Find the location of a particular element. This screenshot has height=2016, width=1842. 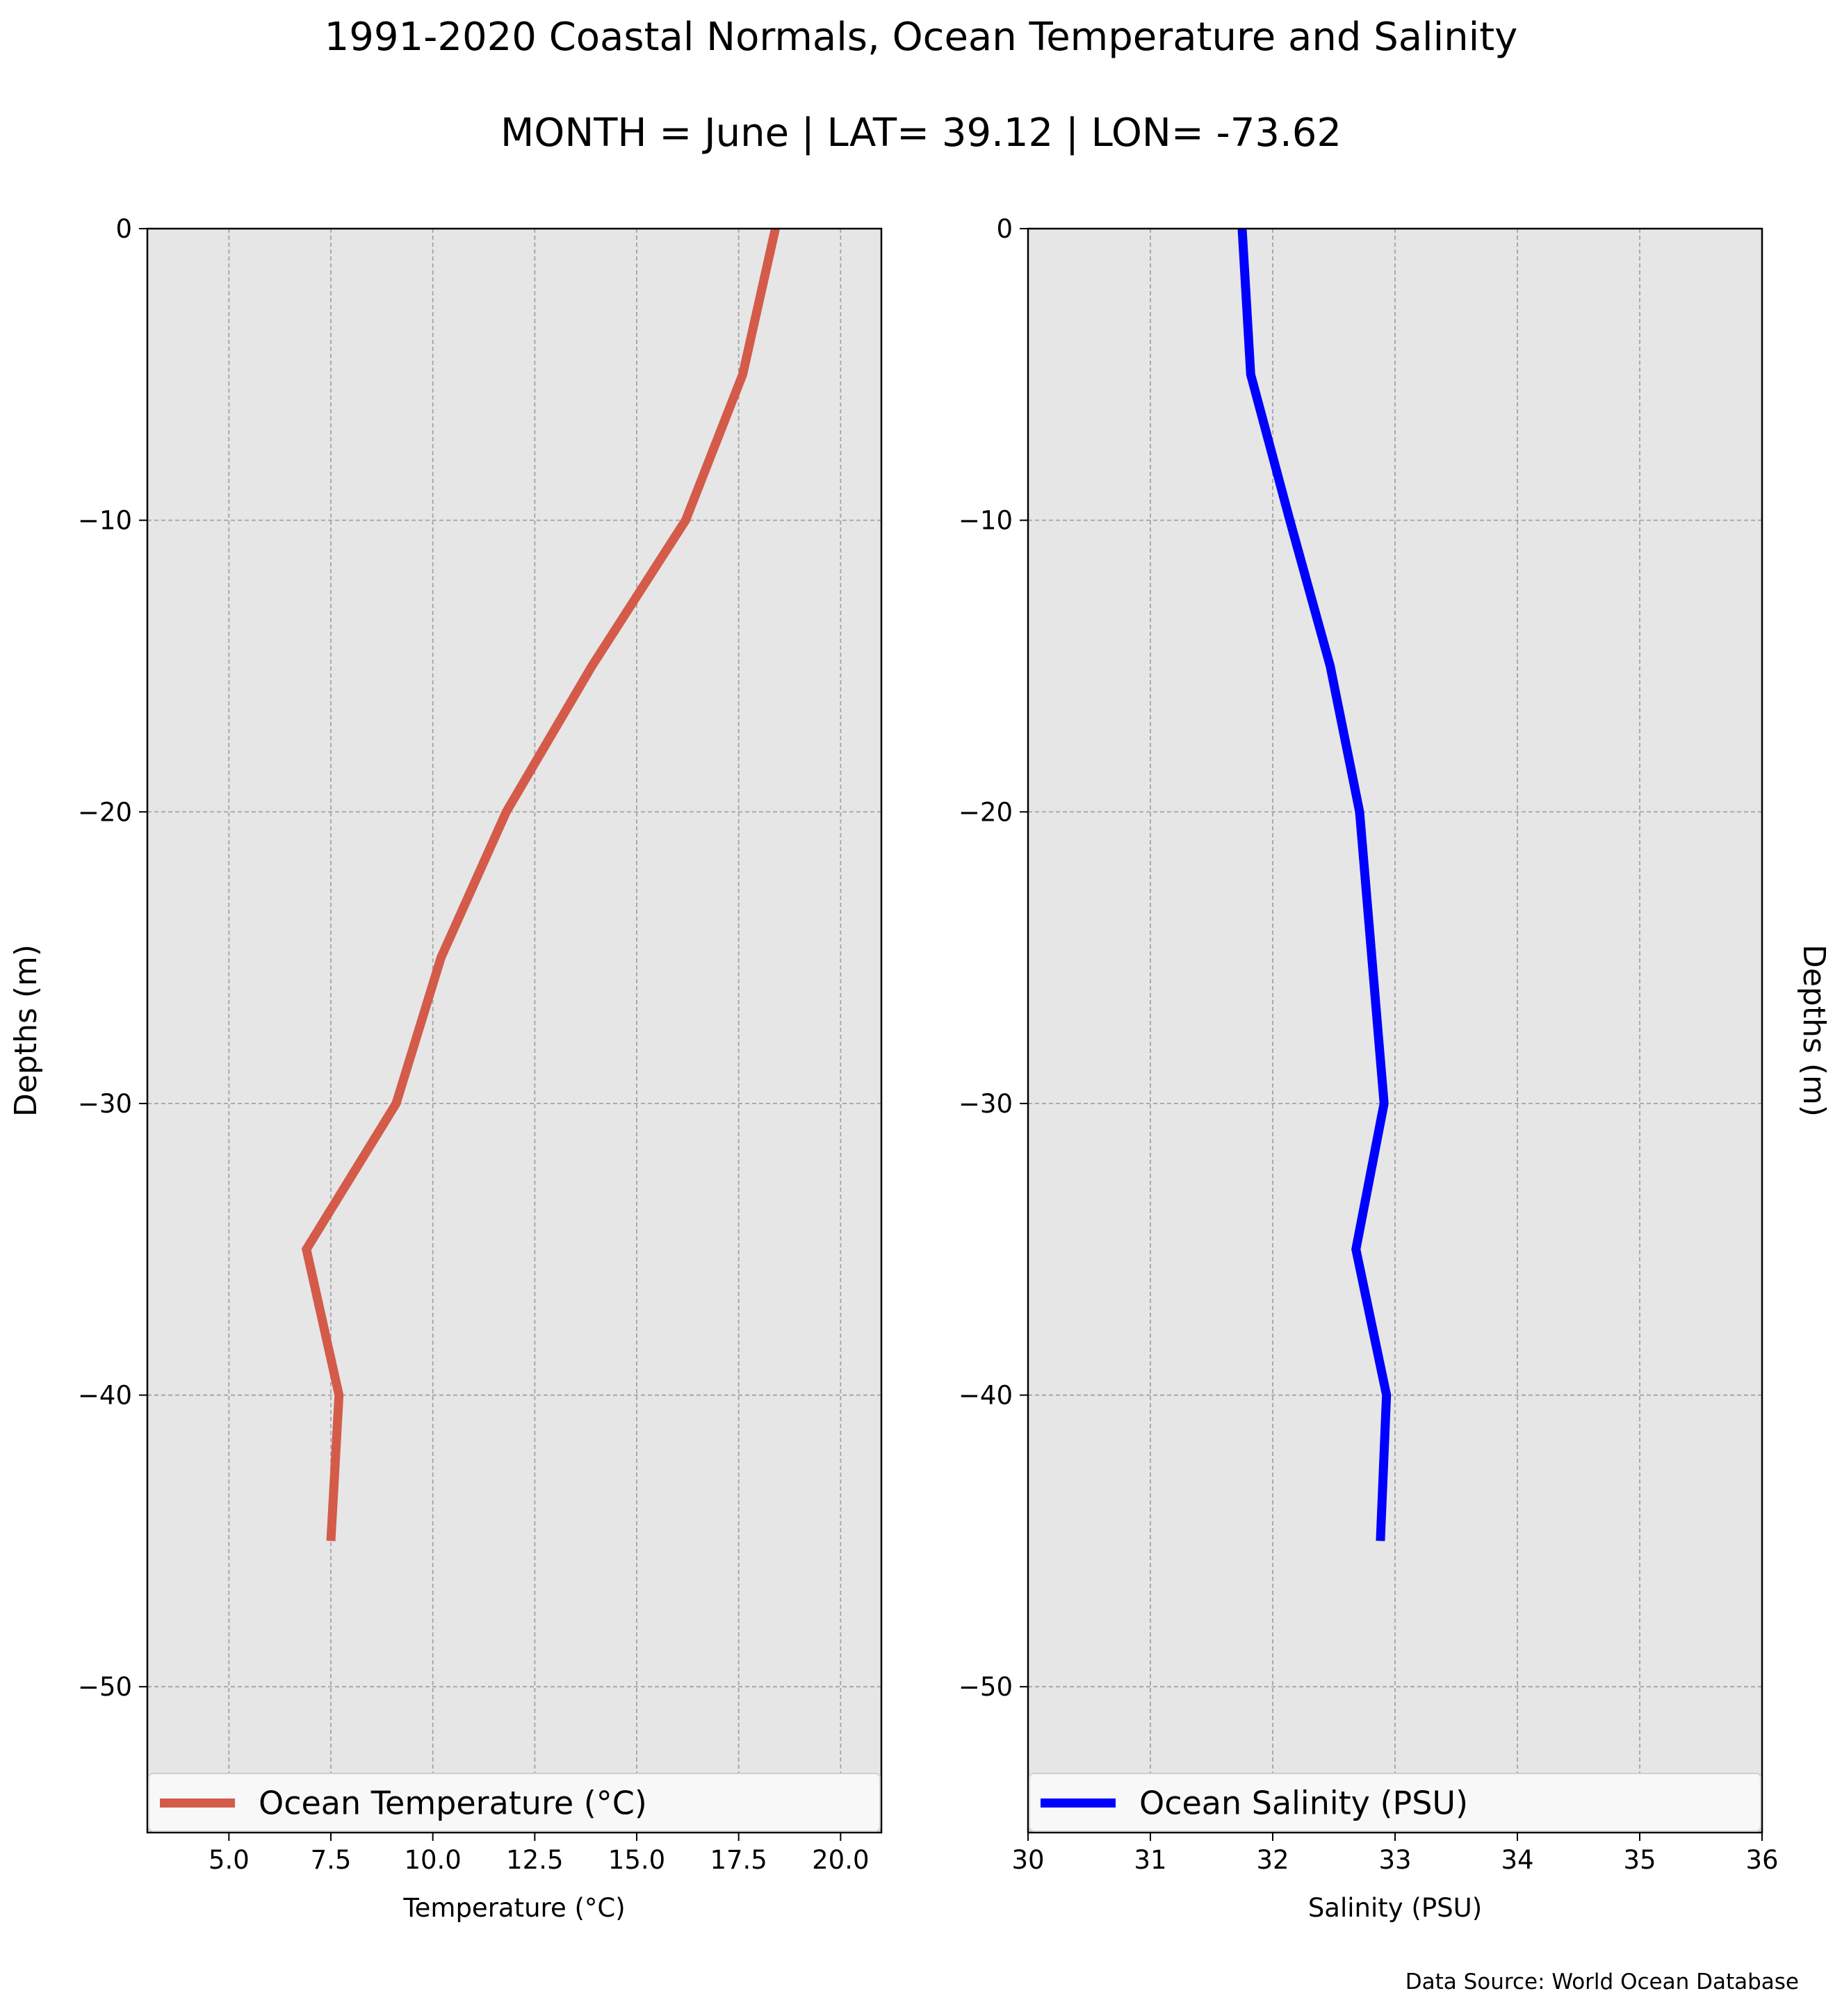

temperature-y-tick-label: 0 is located at coordinates (123, 229).